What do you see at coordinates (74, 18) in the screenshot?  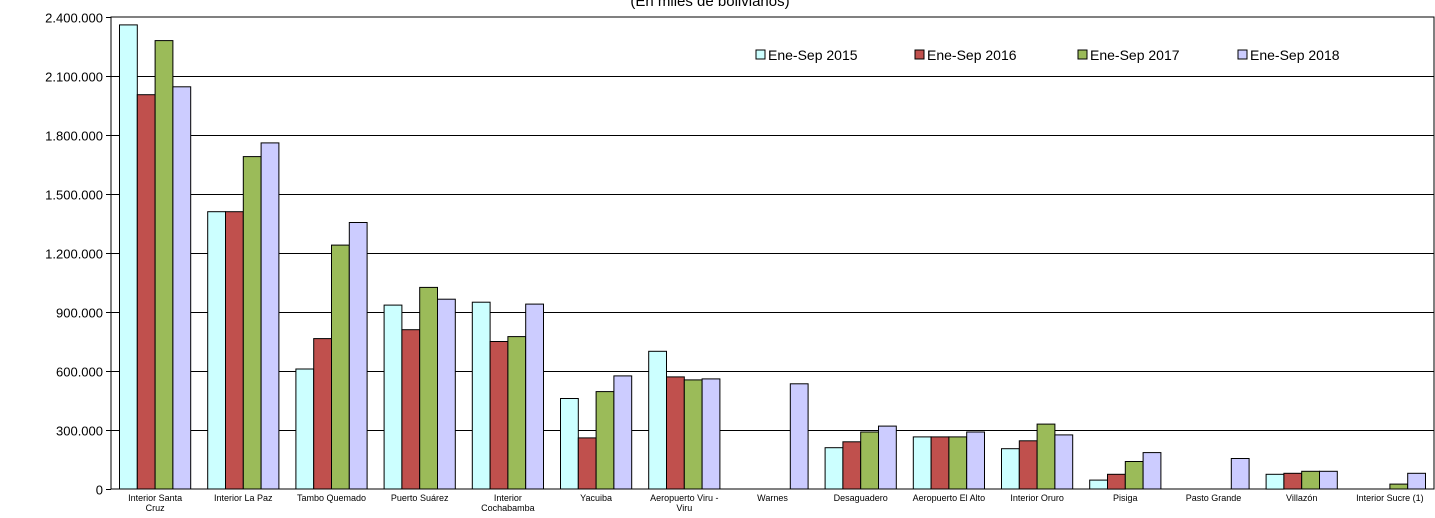 I see `y-tick-label: 2.400.000` at bounding box center [74, 18].